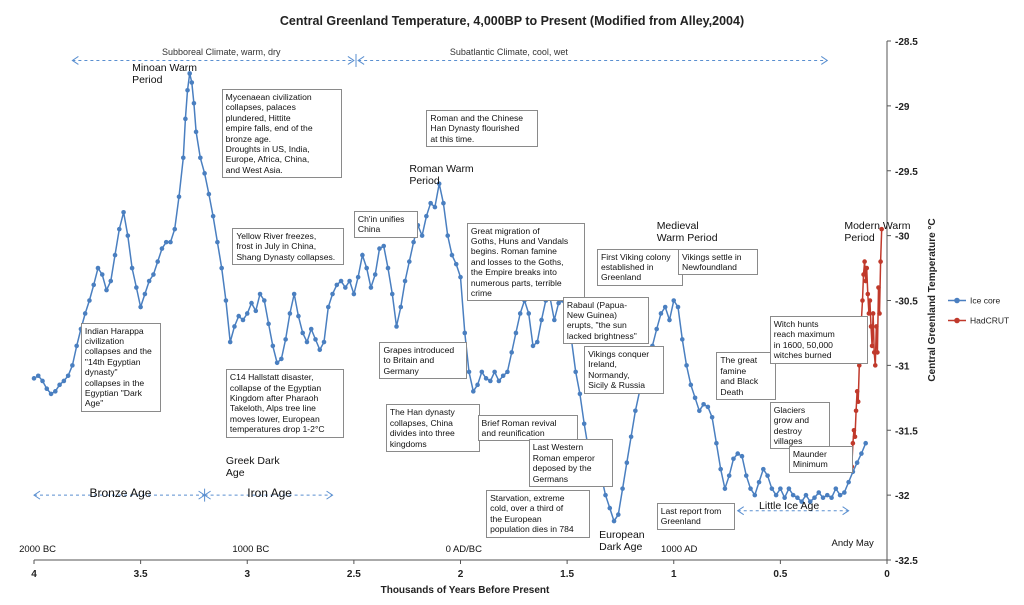 The width and height of the screenshot is (1024, 605). I want to click on y-tick-label: -29, so click(902, 107).